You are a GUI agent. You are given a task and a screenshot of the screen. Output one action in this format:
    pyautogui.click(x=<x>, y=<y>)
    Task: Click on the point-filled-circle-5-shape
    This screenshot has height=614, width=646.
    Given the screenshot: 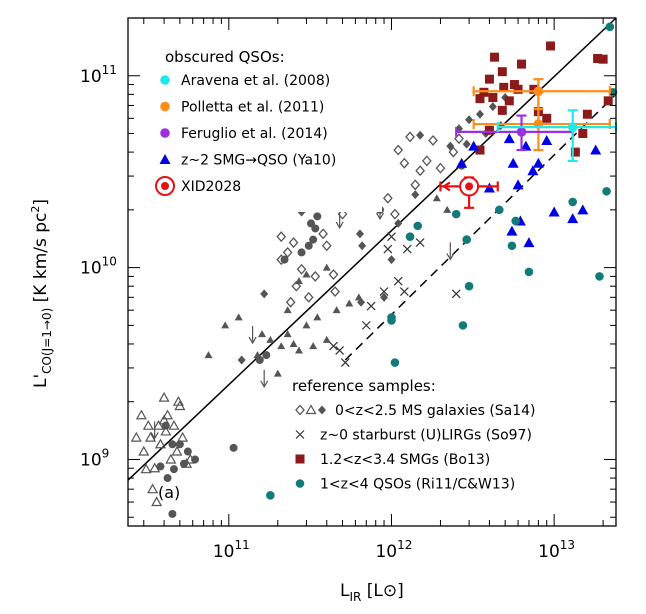 What is the action you would take?
    pyautogui.click(x=173, y=469)
    